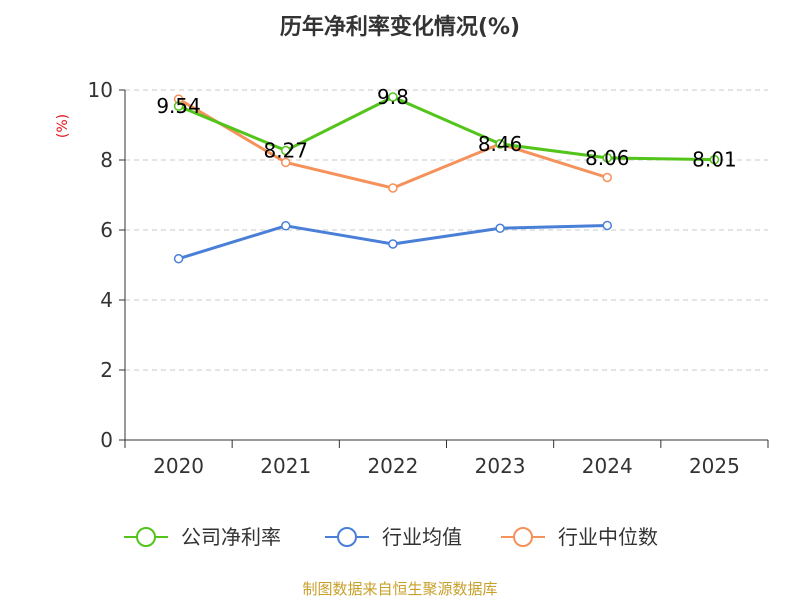  I want to click on y-tick-label: 2, so click(106, 370).